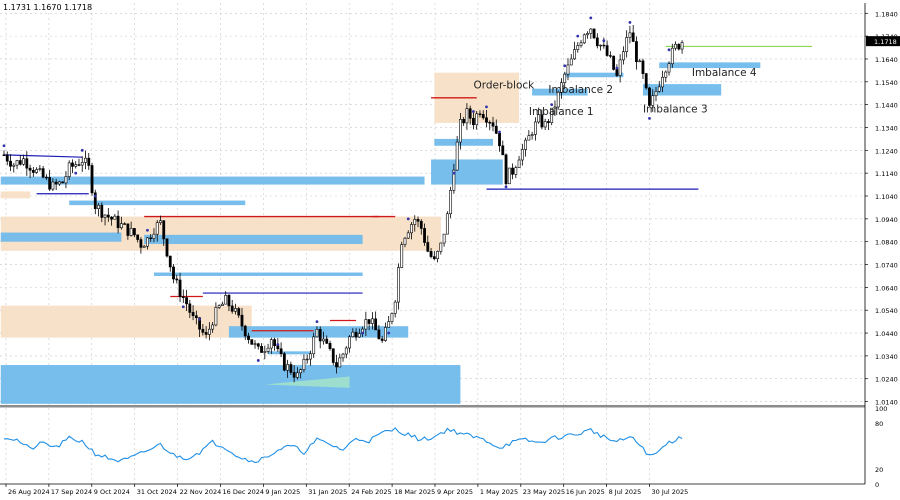 The height and width of the screenshot is (500, 900). Describe the element at coordinates (881, 409) in the screenshot. I see `osc-tick-label: 100` at that location.